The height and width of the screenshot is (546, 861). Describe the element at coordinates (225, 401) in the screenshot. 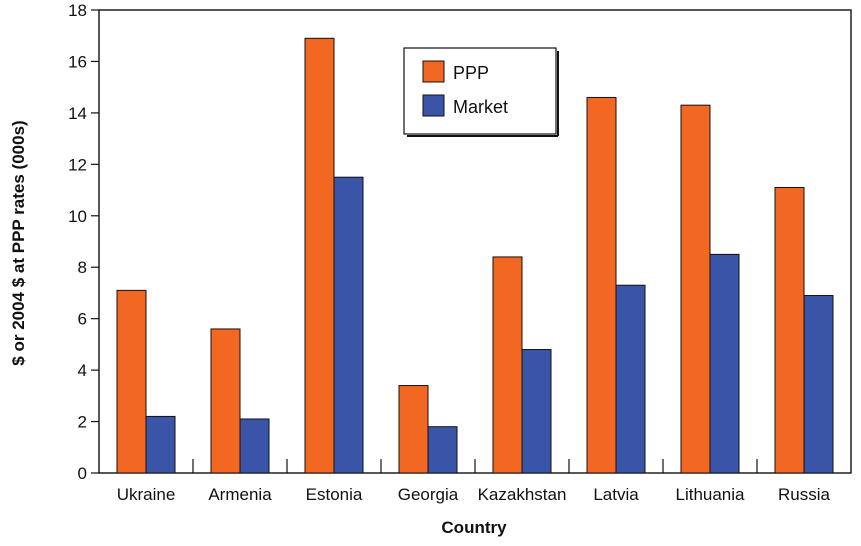

I see `bar-ppp-armenia` at that location.